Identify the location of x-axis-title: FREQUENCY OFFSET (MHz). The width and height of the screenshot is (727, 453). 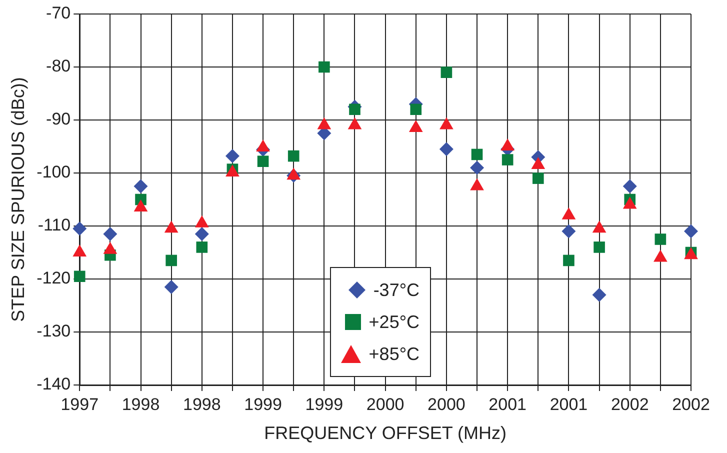
(385, 433).